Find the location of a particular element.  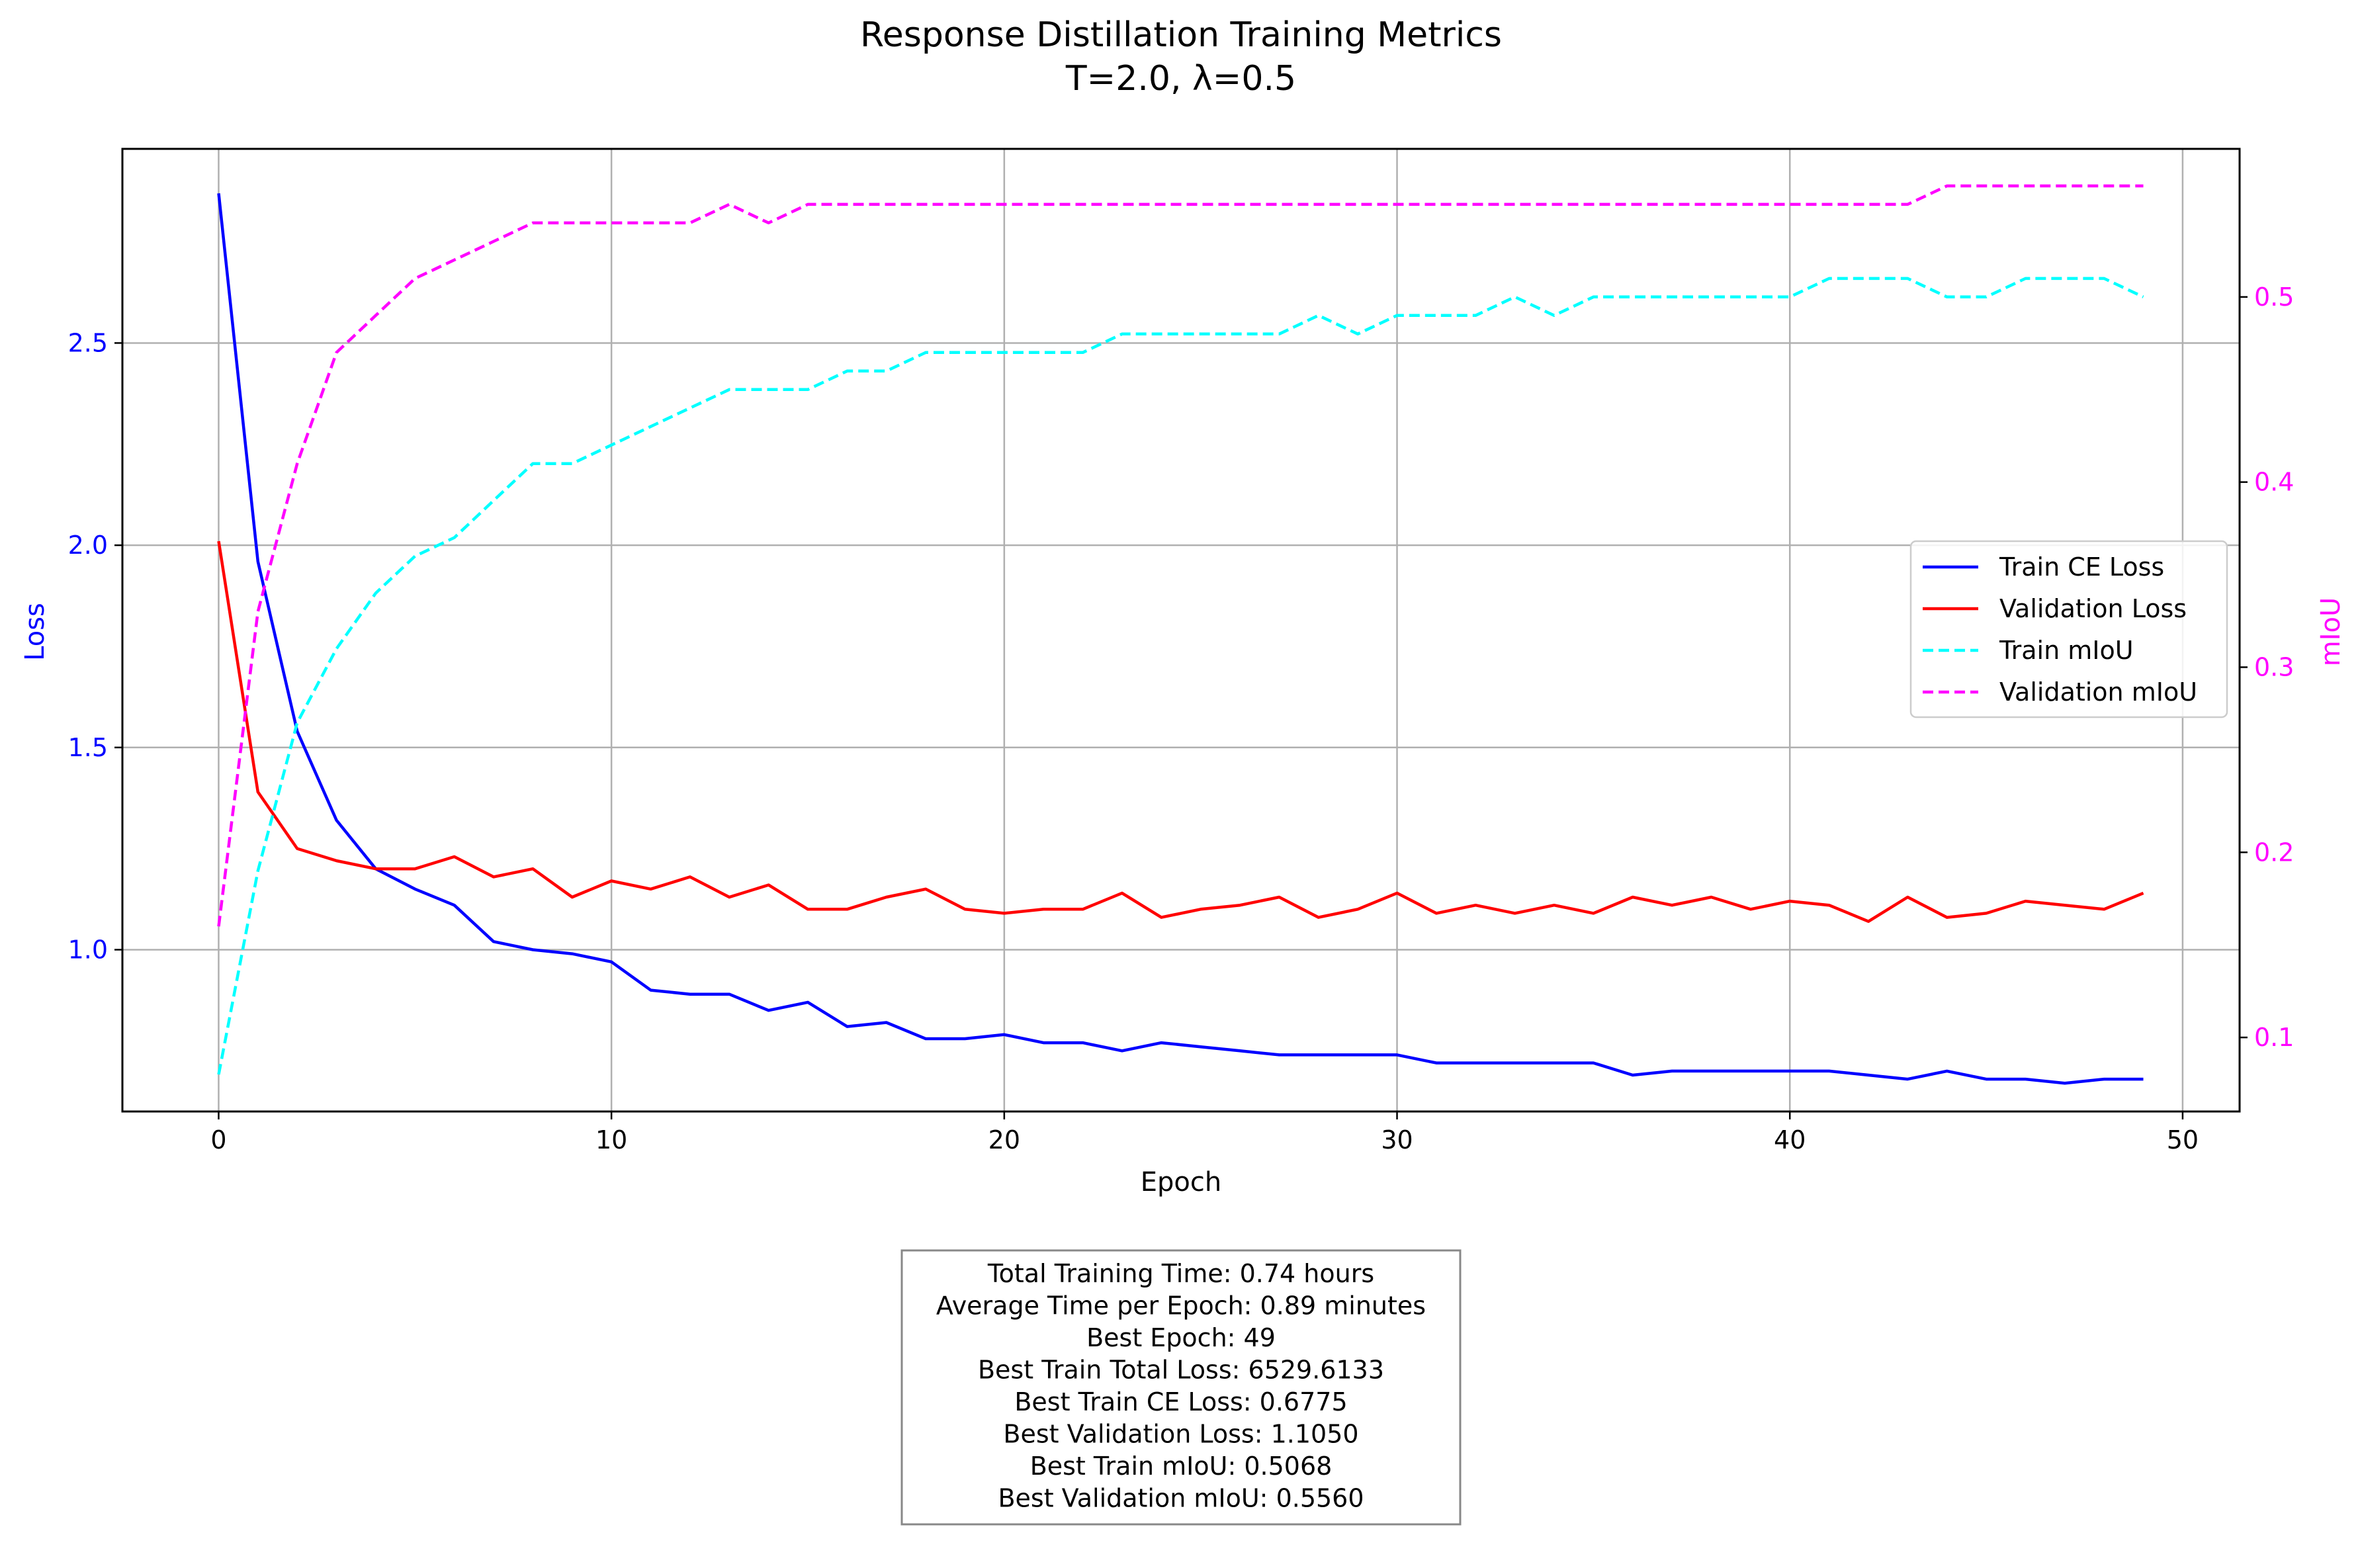

legend-box is located at coordinates (2068, 630).